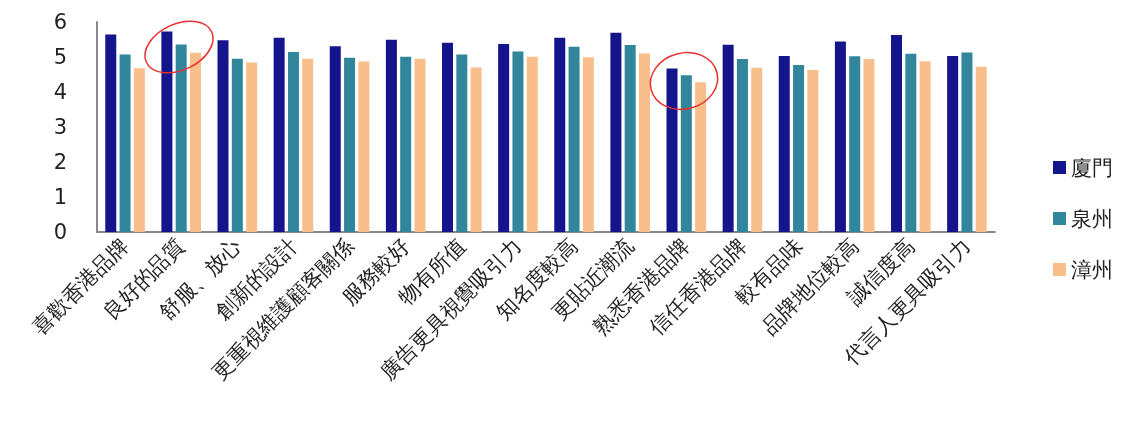  What do you see at coordinates (60, 22) in the screenshot?
I see `y-tick-label: 6` at bounding box center [60, 22].